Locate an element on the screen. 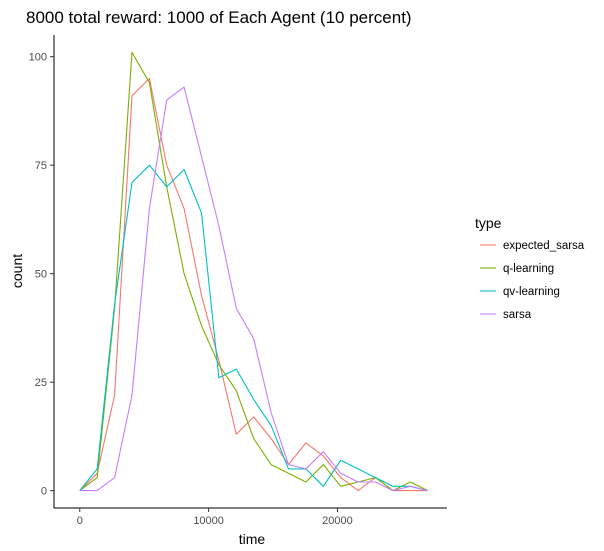 The height and width of the screenshot is (551, 604). x-axis-title: time is located at coordinates (252, 539).